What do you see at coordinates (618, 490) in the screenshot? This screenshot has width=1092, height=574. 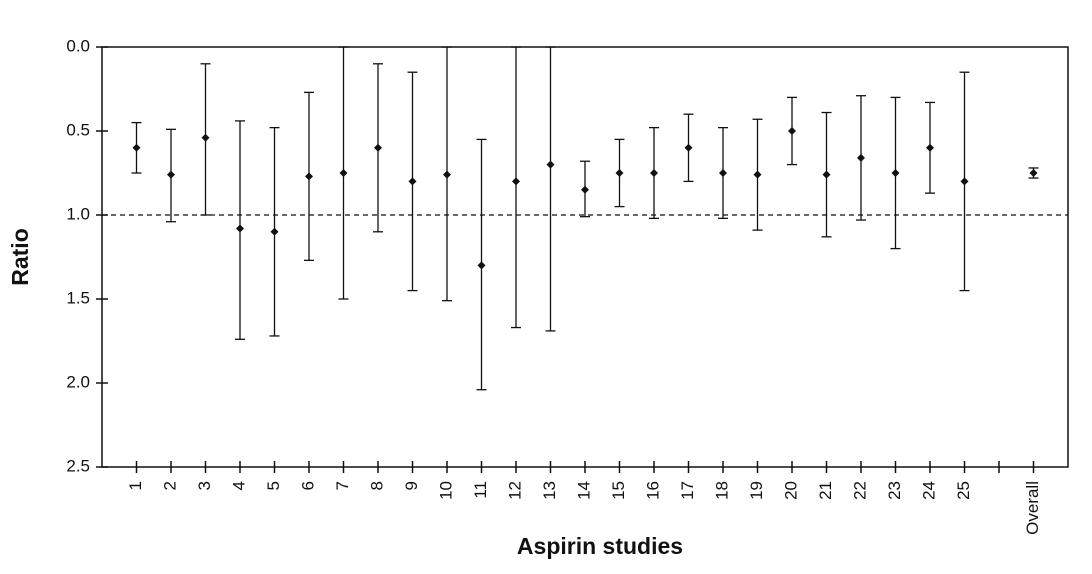 I see `x-tick-label: 15` at bounding box center [618, 490].